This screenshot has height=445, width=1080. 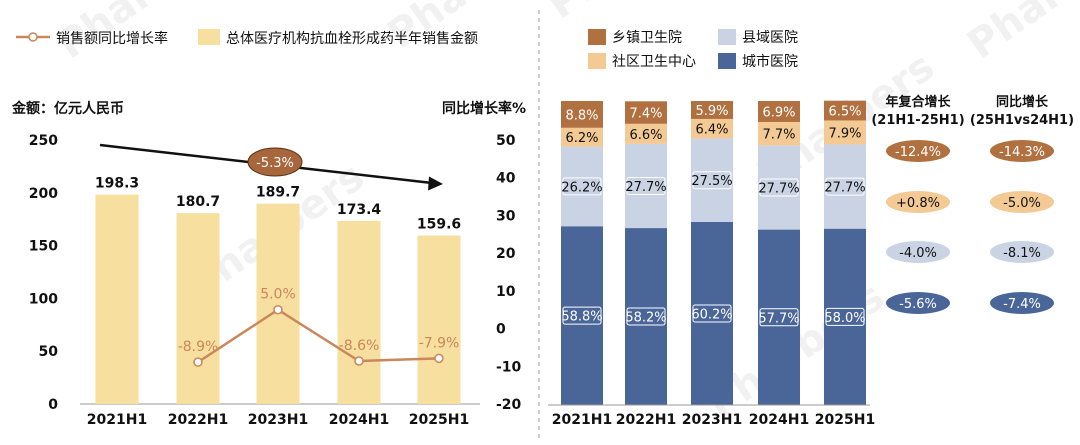 I want to click on share-segment-label: 26.2%, so click(x=581, y=187).